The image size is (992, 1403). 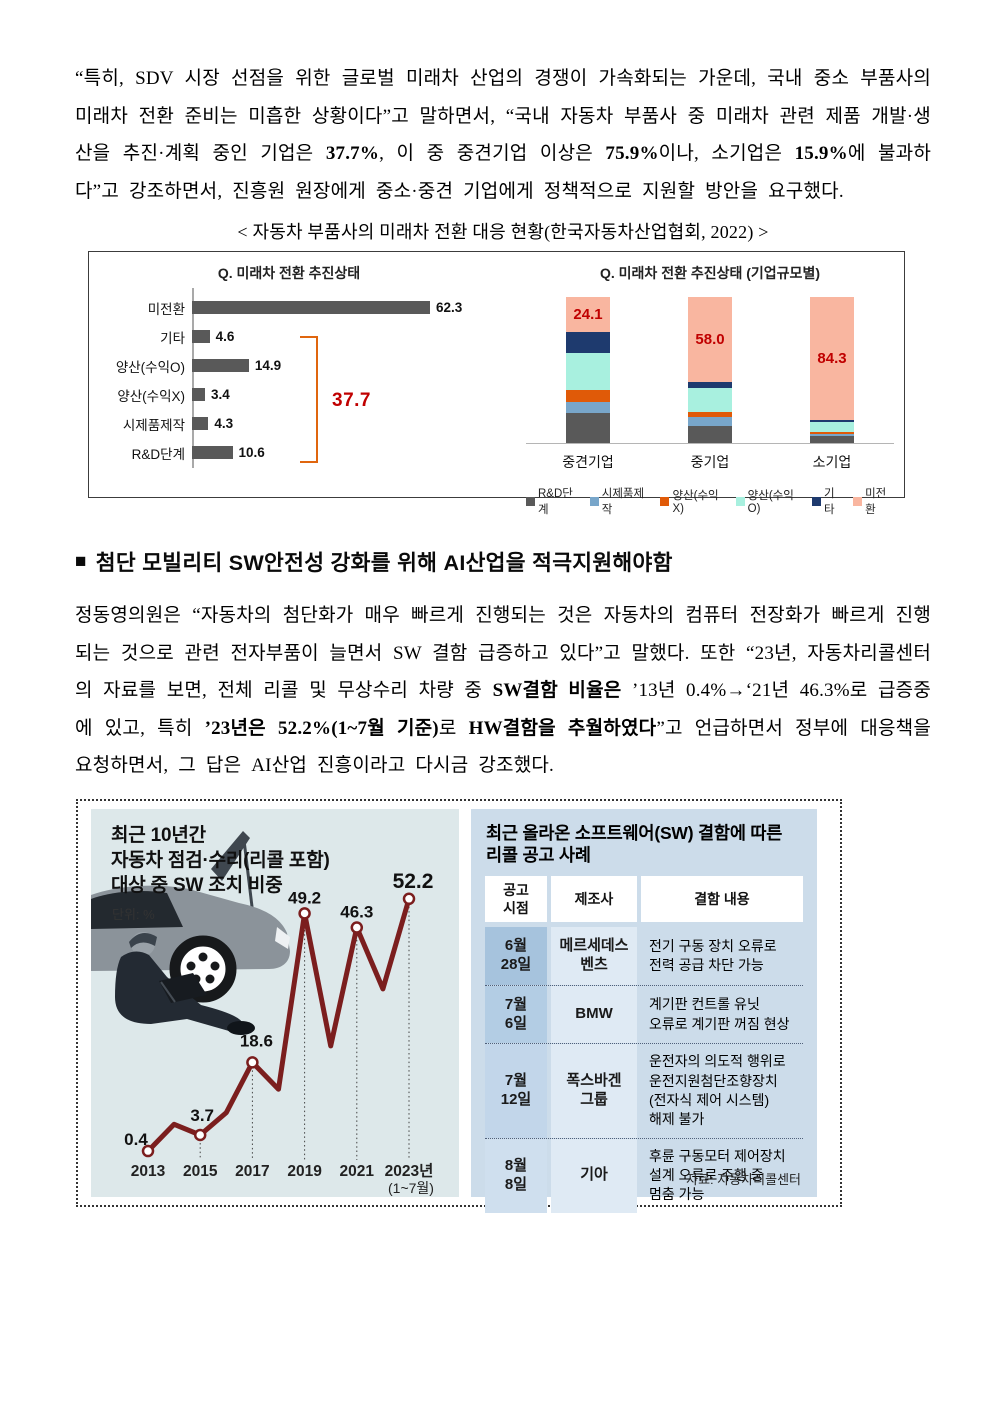 I want to click on hbar-row: 양산(수익O) 14.9, so click(x=287, y=365).